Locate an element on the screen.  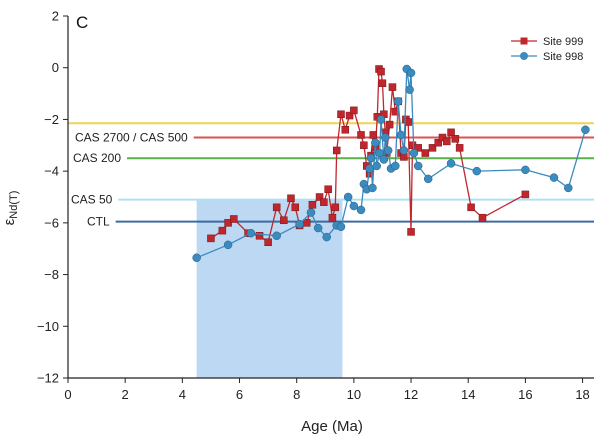
x-axis-title: Age (Ma) is located at coordinates (332, 426).